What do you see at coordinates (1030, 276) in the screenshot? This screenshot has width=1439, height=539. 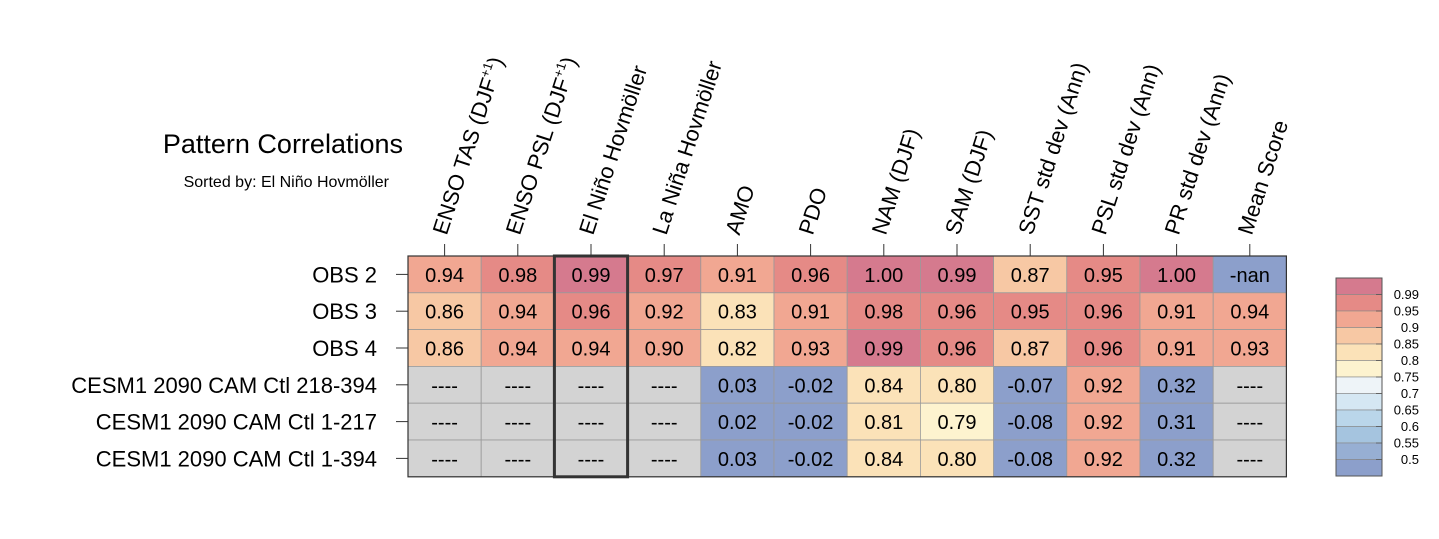 I see `cell-value-label: 0.87` at bounding box center [1030, 276].